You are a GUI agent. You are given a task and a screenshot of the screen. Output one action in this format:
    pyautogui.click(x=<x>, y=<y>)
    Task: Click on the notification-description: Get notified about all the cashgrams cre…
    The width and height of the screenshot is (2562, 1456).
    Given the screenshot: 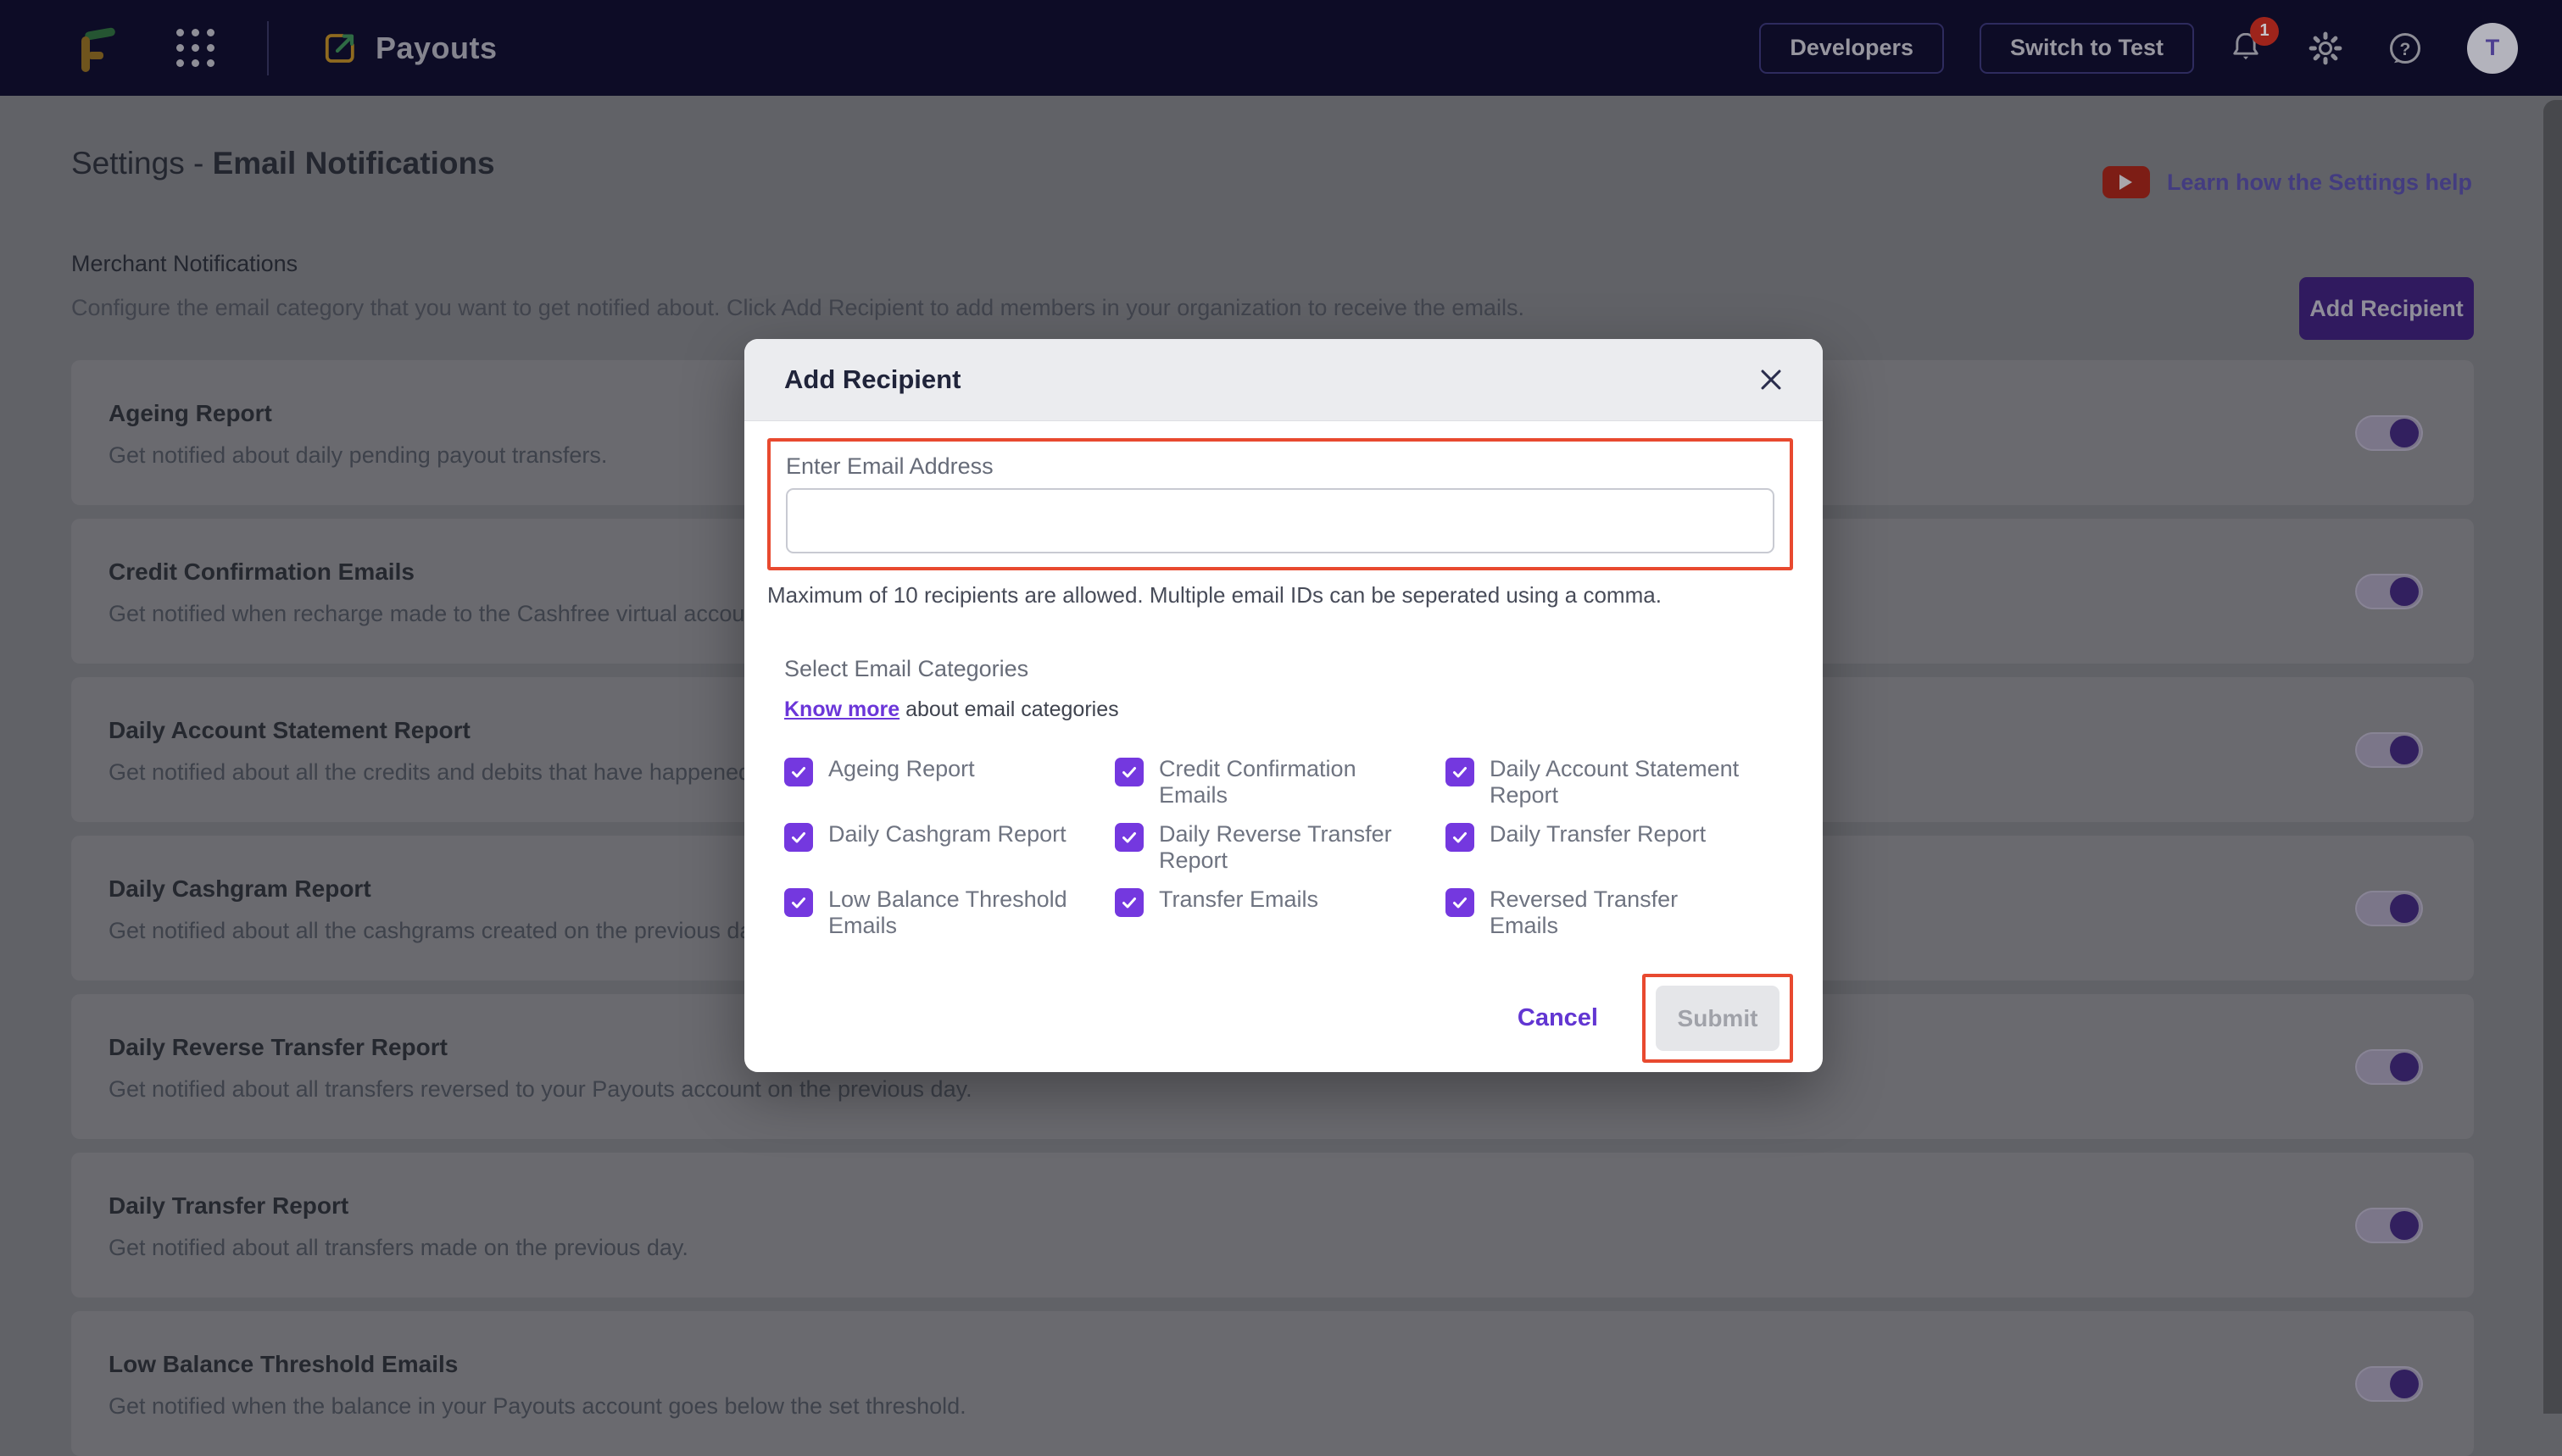 What is the action you would take?
    pyautogui.click(x=439, y=930)
    